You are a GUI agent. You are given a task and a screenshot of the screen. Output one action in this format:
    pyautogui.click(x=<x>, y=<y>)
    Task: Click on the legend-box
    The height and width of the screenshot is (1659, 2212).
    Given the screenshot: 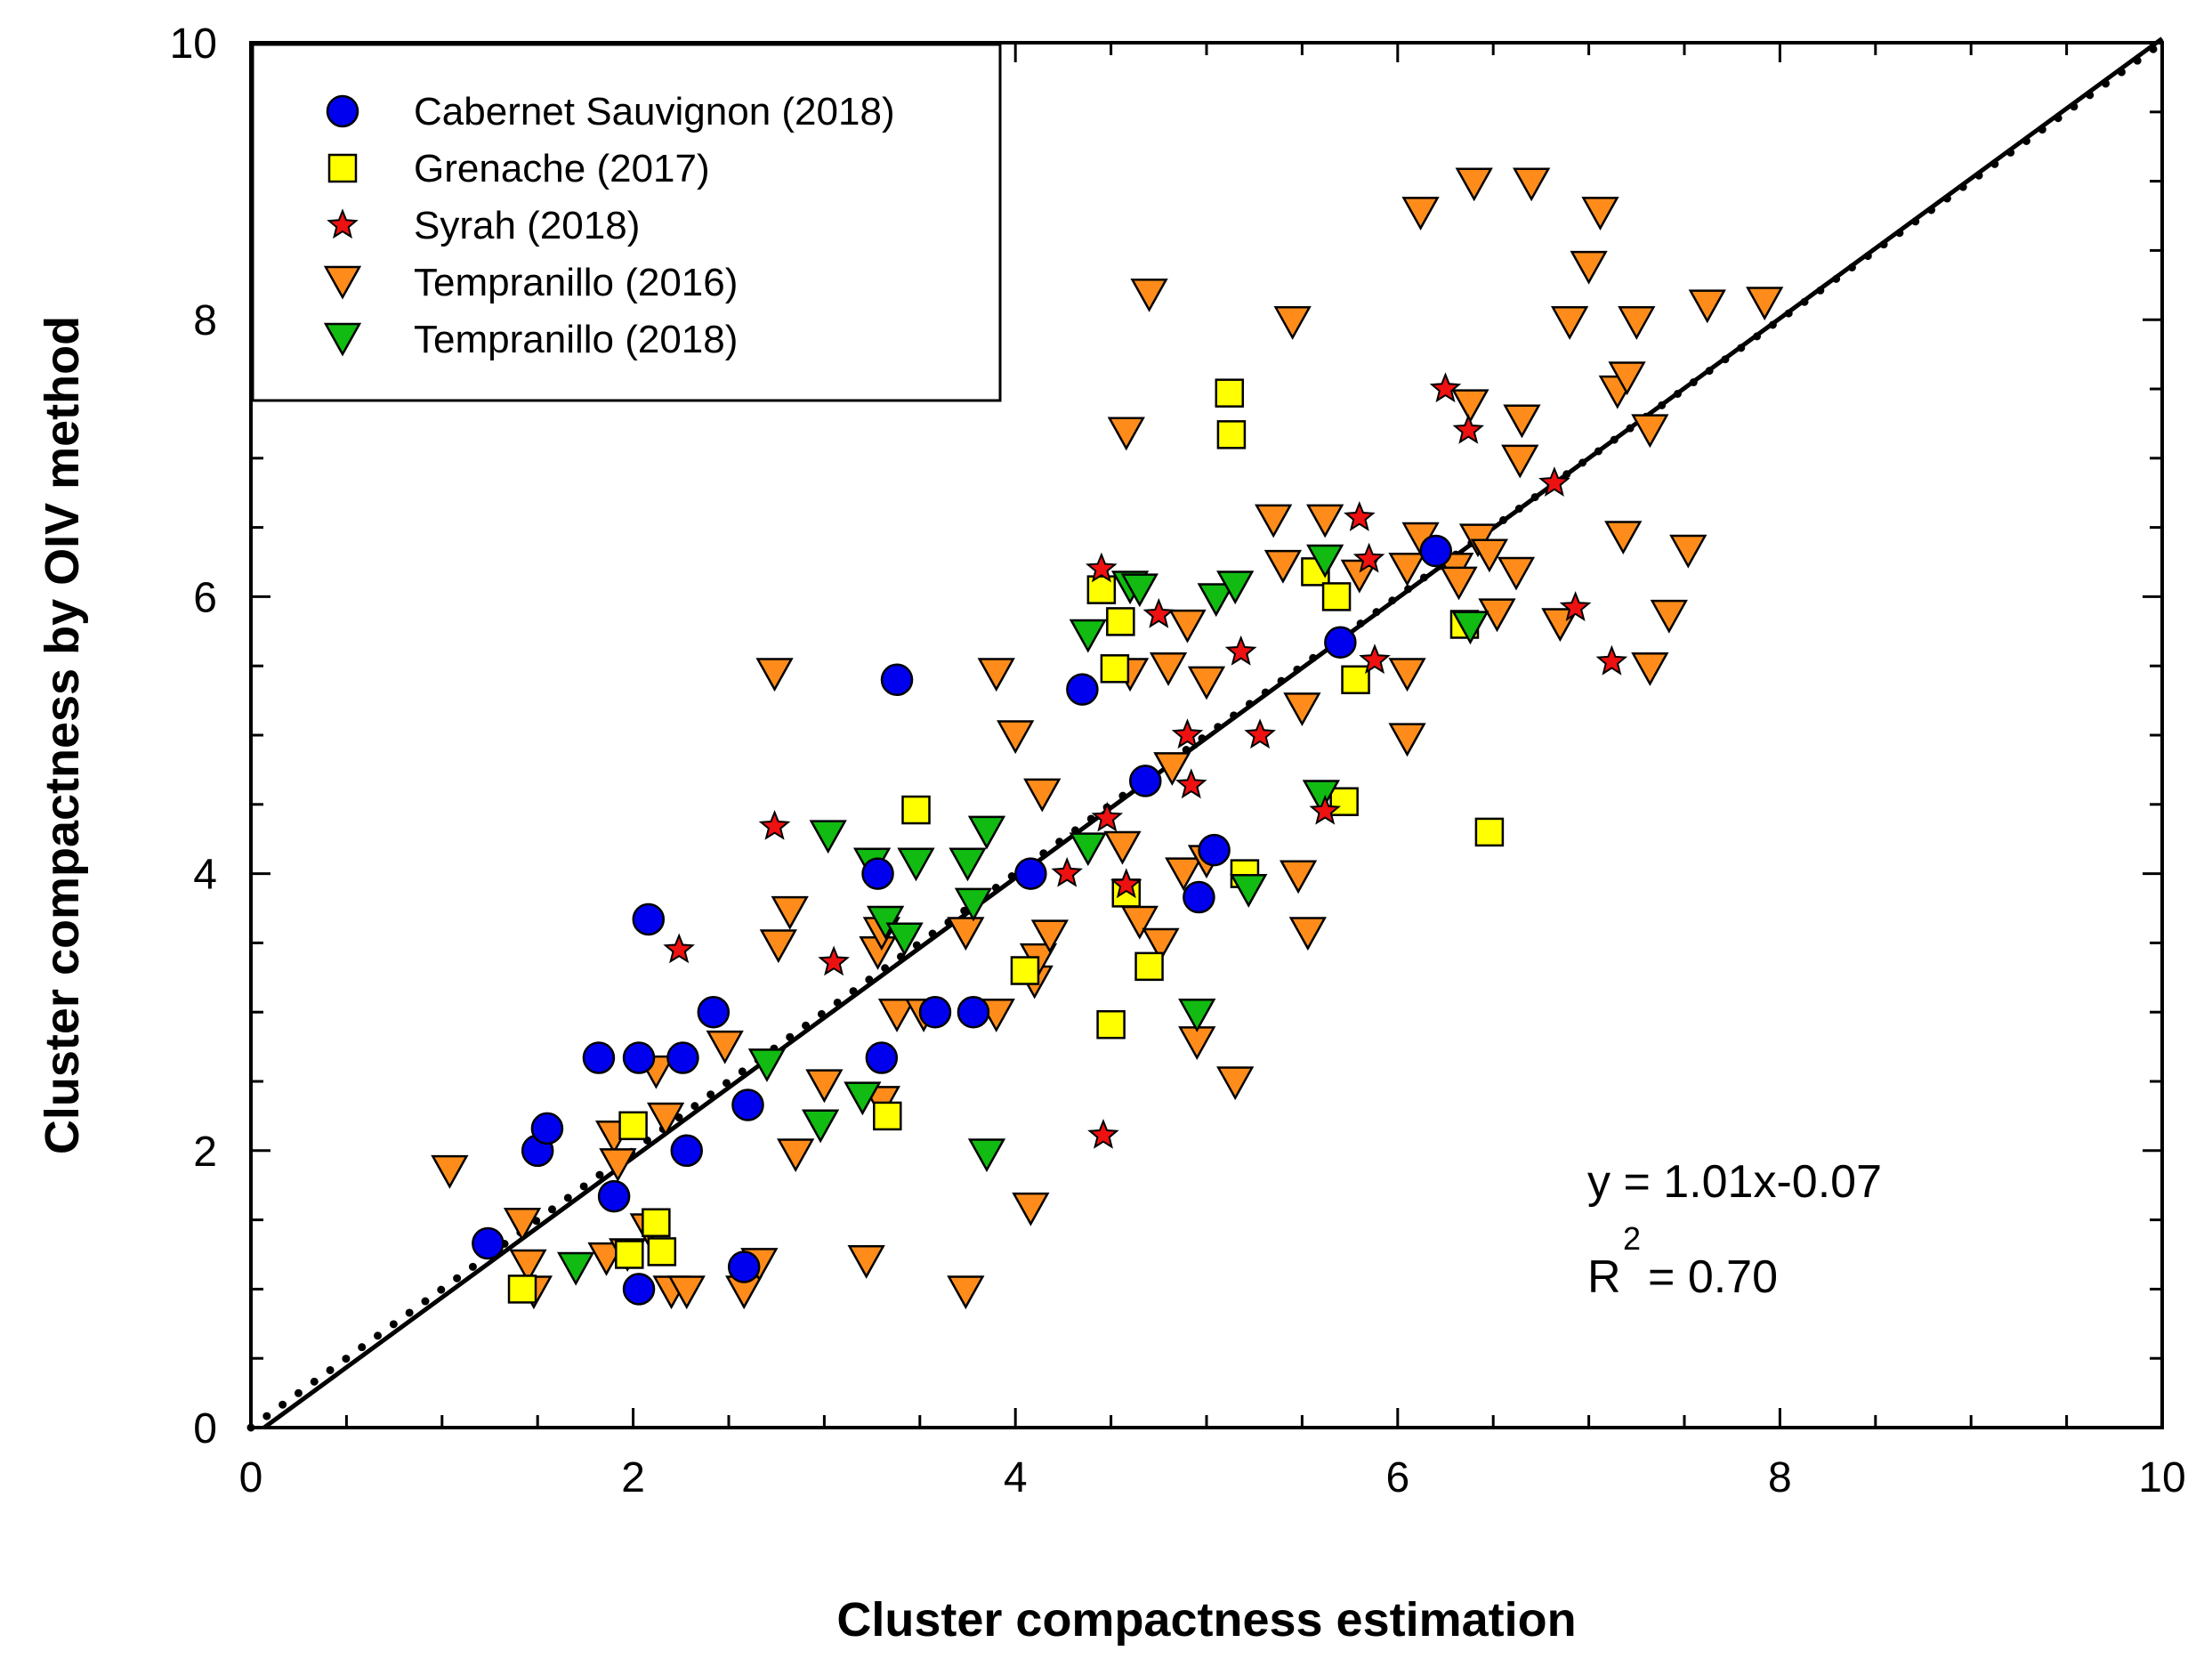 What is the action you would take?
    pyautogui.click(x=627, y=222)
    